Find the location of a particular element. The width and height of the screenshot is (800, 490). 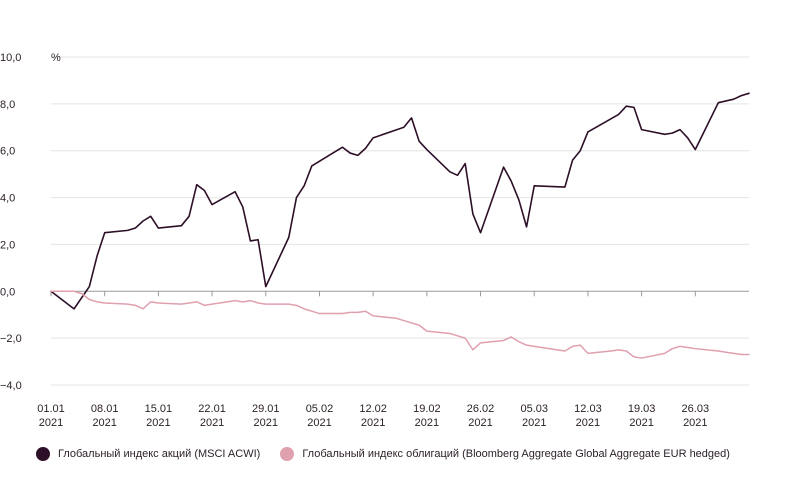

x-tick-label-date: 05.02 is located at coordinates (320, 409).